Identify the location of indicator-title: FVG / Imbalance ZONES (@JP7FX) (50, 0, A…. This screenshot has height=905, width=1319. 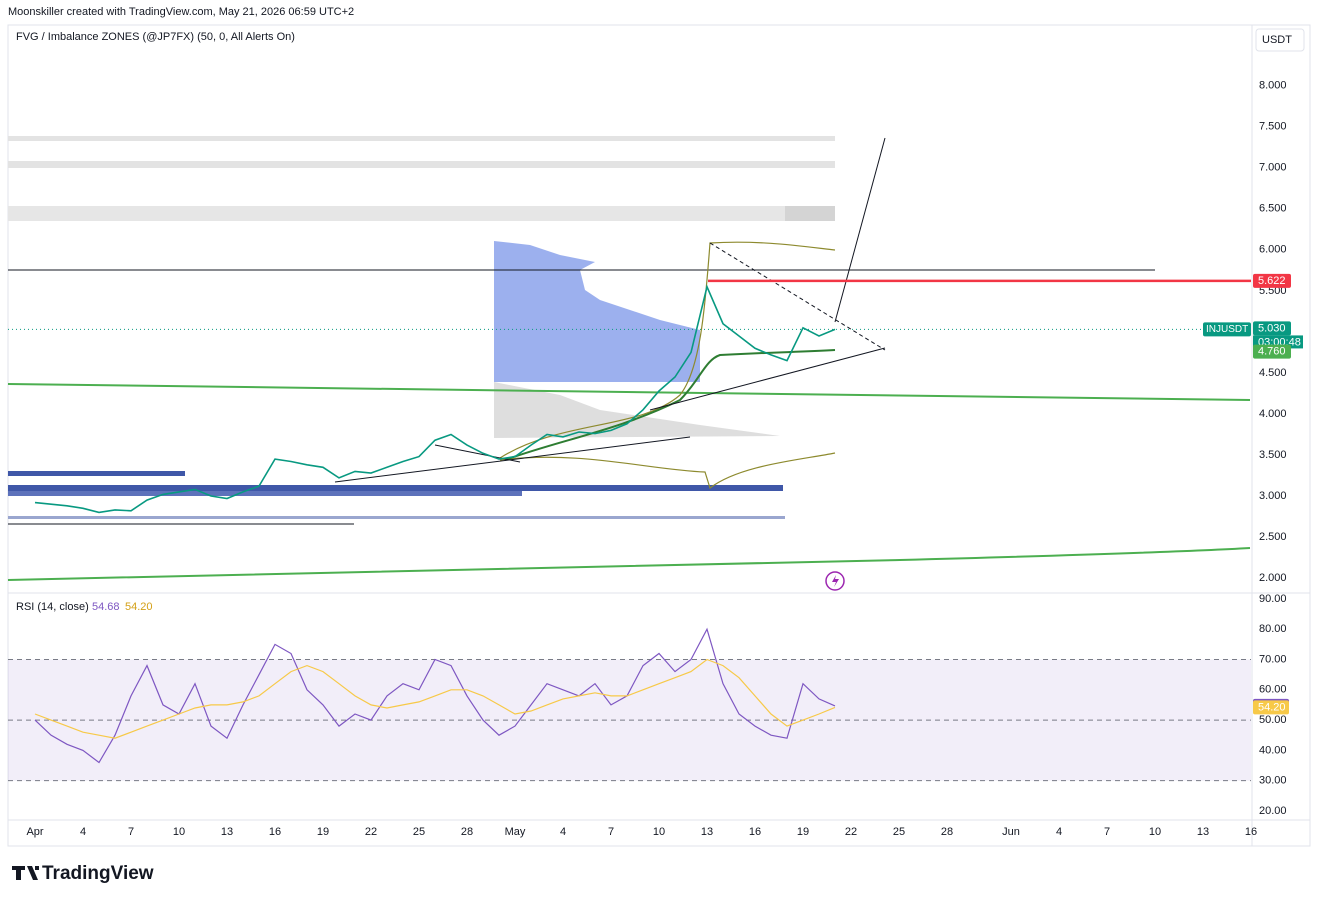
(155, 37).